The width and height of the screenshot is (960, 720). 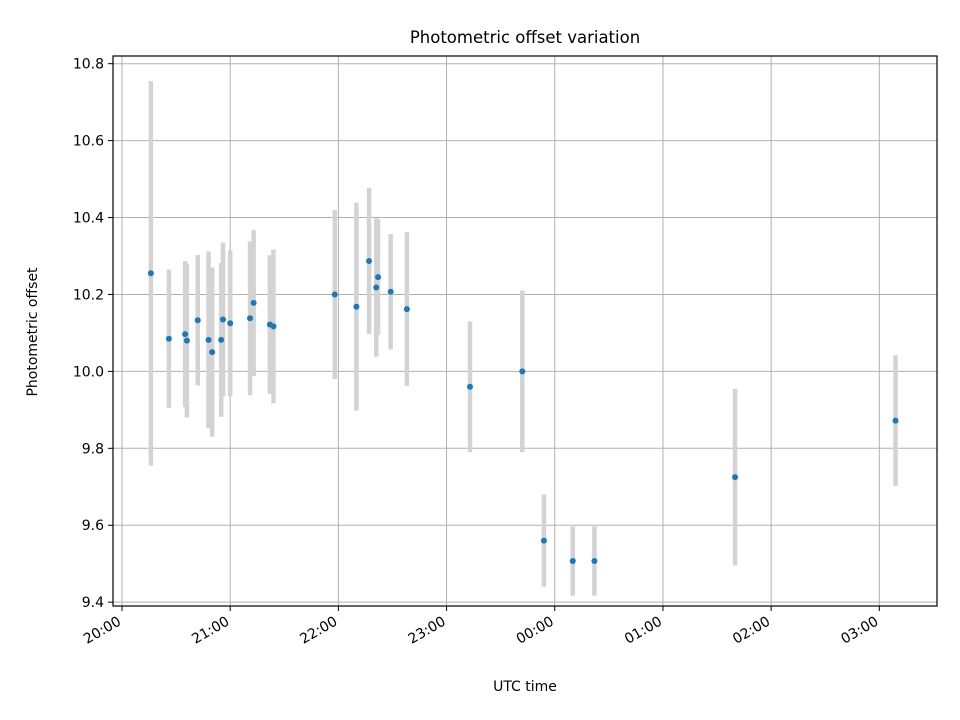 What do you see at coordinates (88, 219) in the screenshot?
I see `y-tick-label: 10.4` at bounding box center [88, 219].